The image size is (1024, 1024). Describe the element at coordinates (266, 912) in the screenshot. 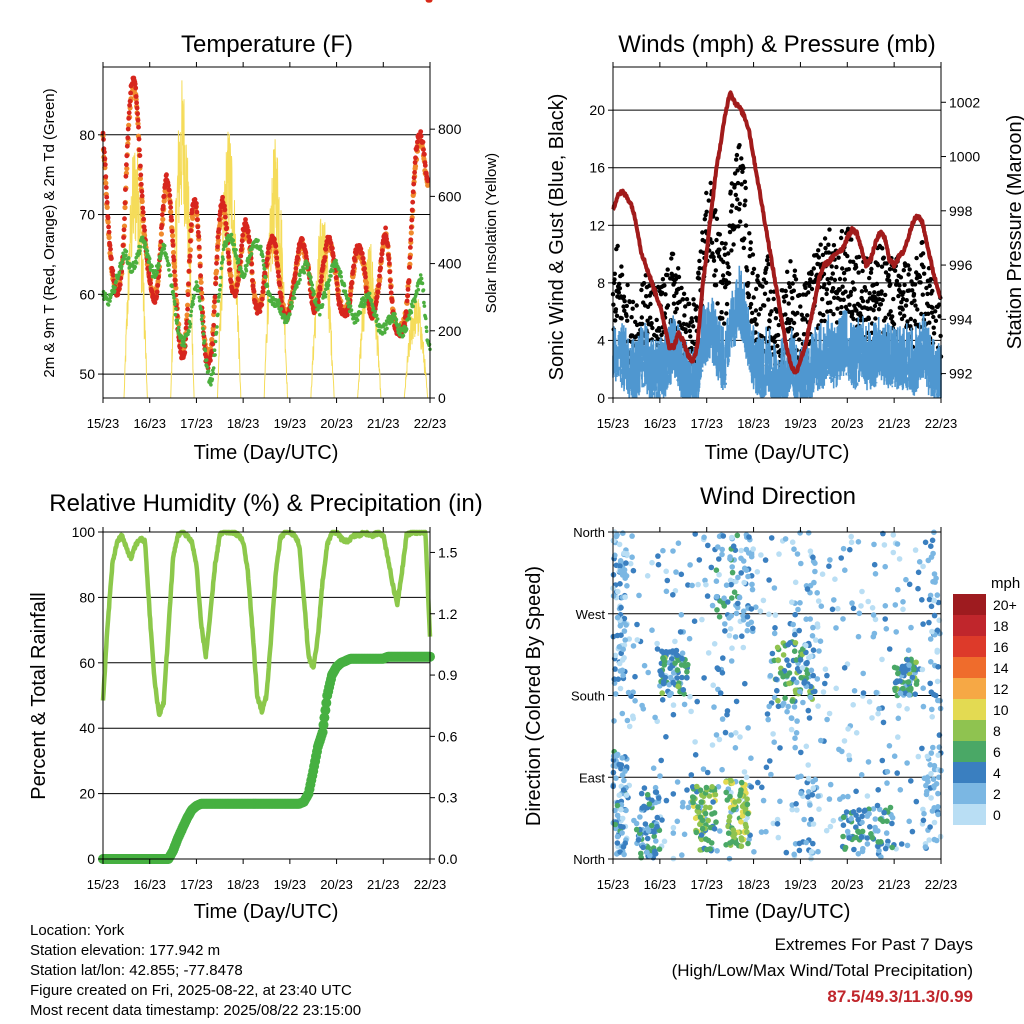

I see `humidity-x-label: Time (Day/UTC)` at that location.